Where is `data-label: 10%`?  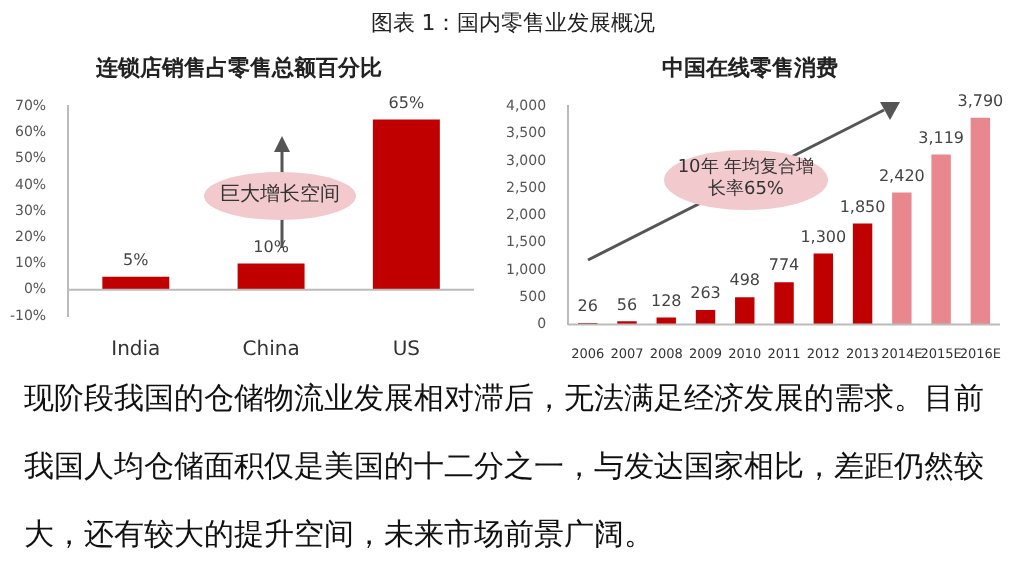 data-label: 10% is located at coordinates (271, 246).